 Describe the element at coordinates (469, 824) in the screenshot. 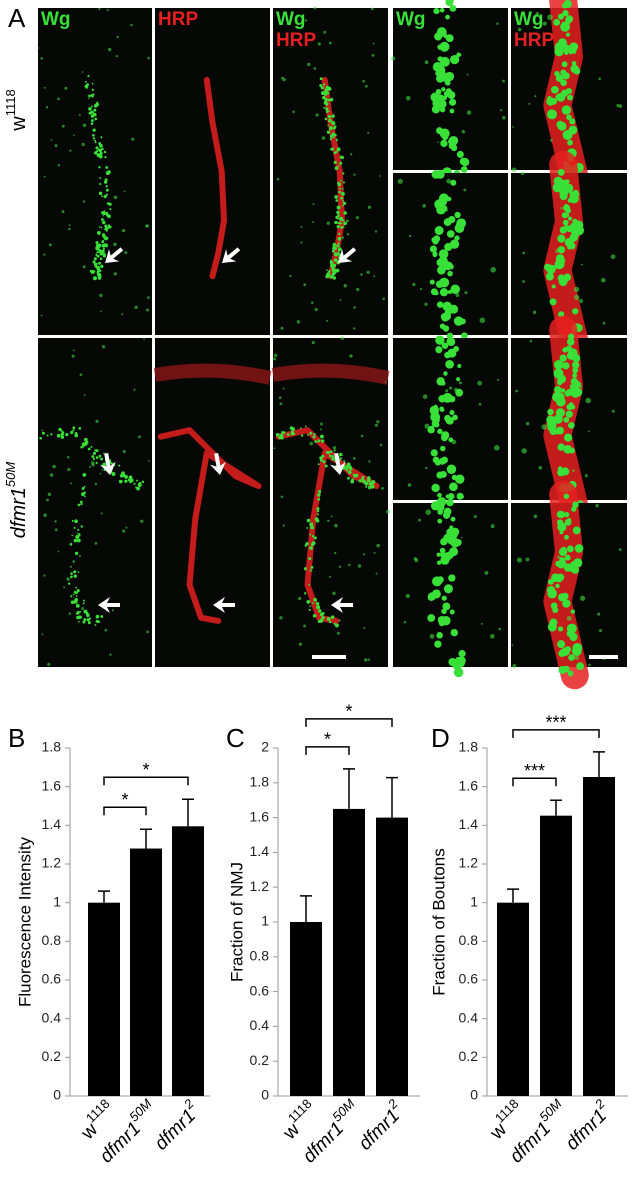

I see `y-tick-label: 1.4` at that location.